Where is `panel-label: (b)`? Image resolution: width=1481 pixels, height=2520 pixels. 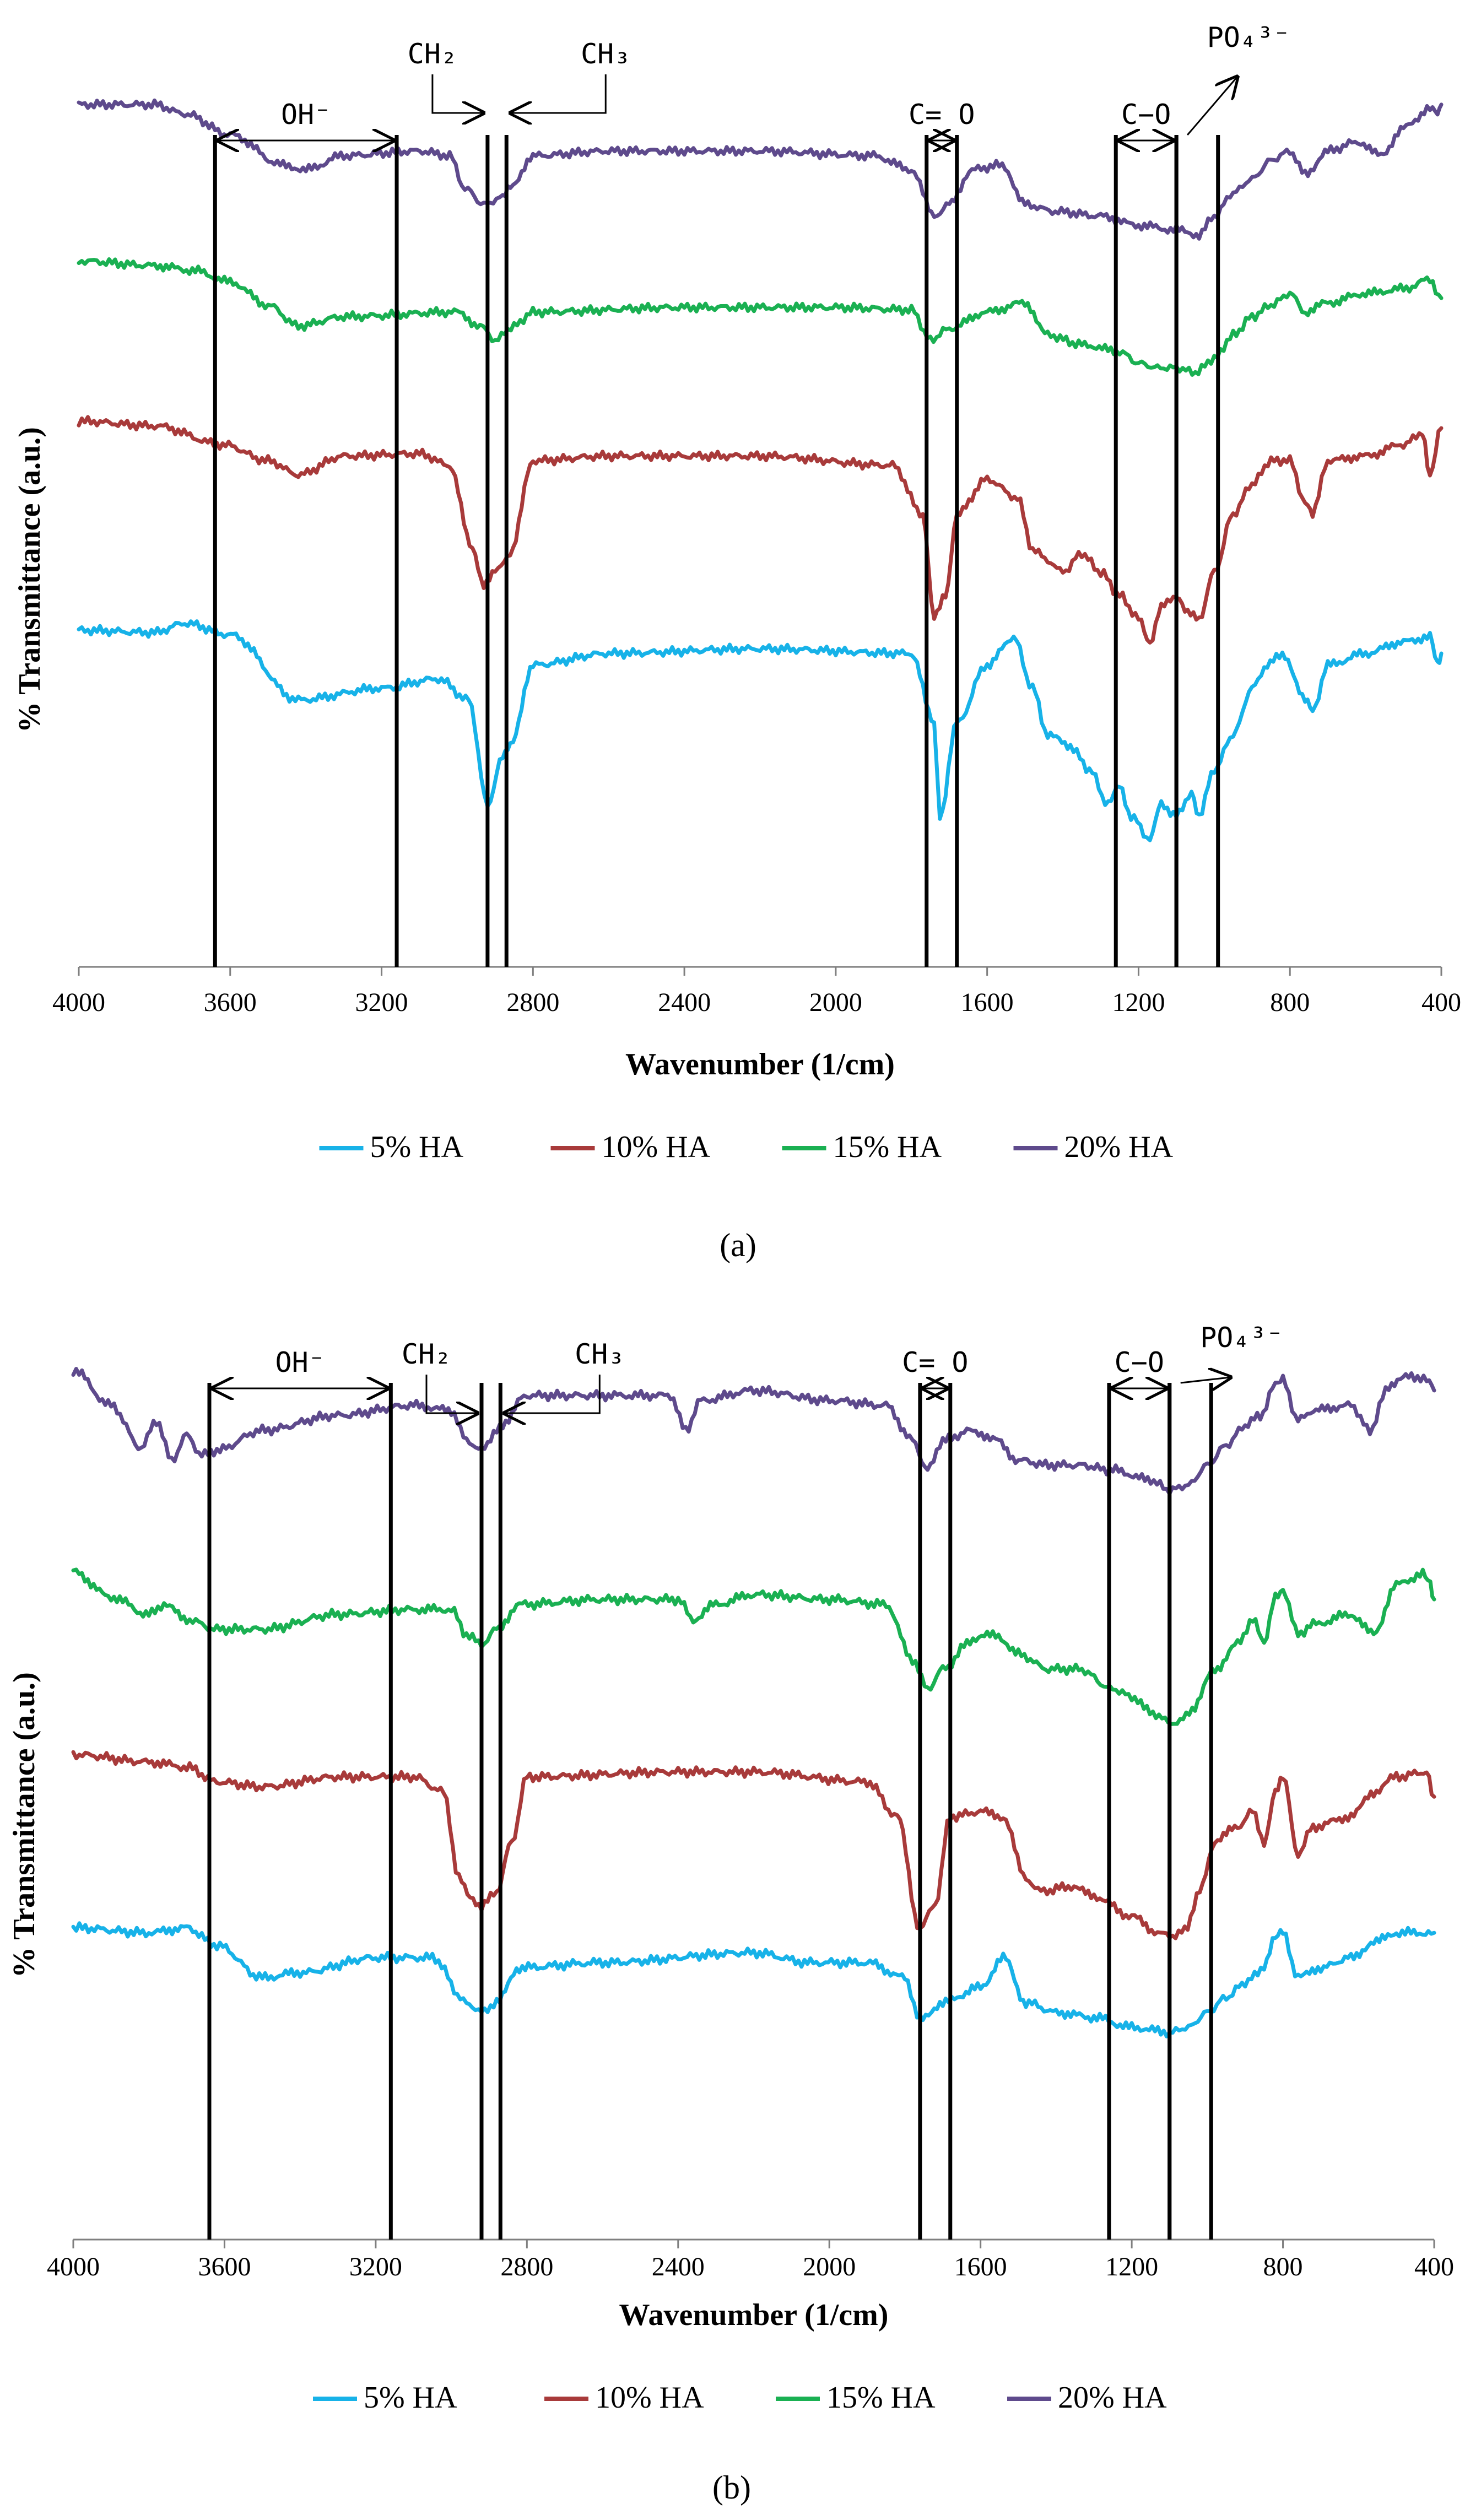 panel-label: (b) is located at coordinates (731, 2487).